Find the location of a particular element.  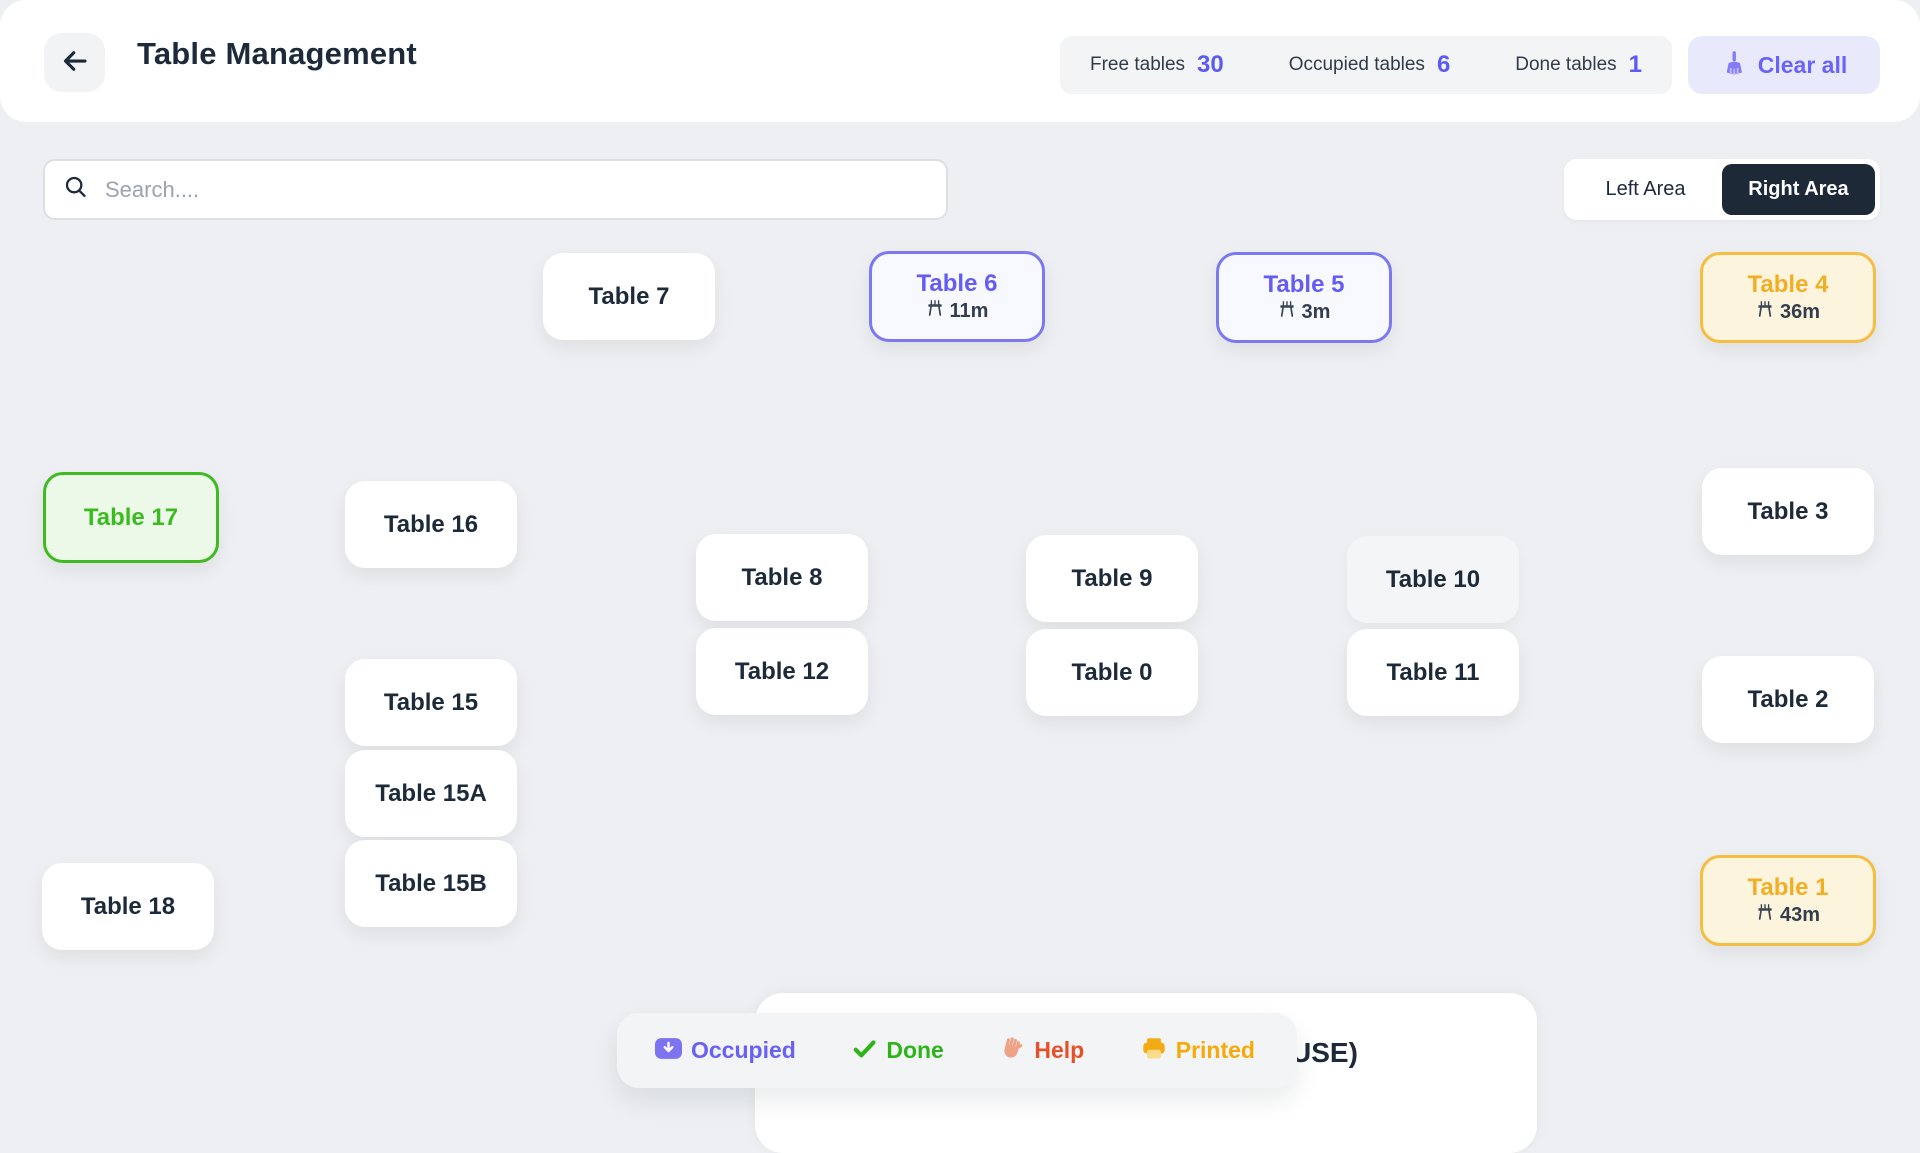

left-area-button: Left Area is located at coordinates (1645, 189).